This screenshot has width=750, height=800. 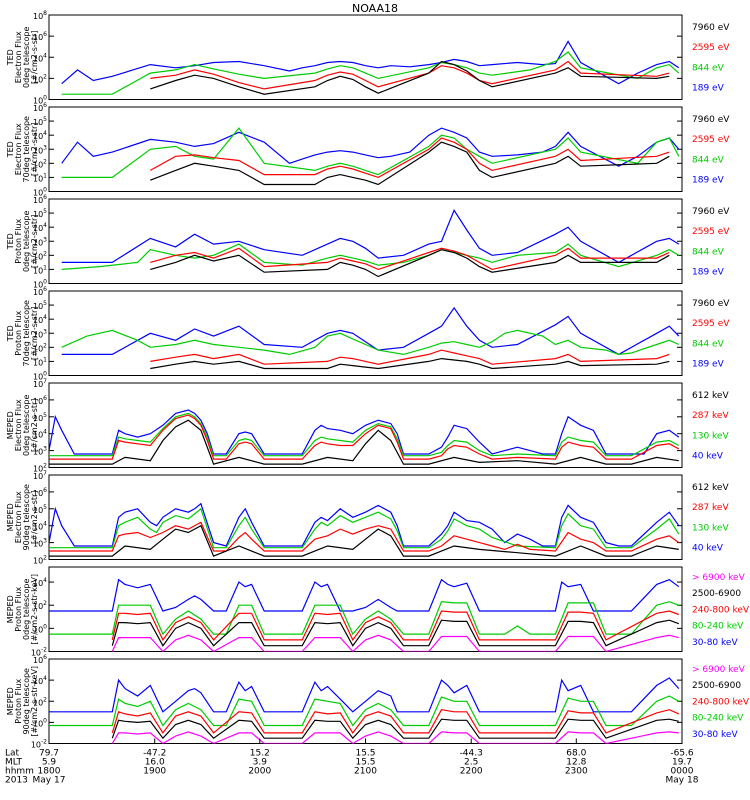 What do you see at coordinates (710, 528) in the screenshot?
I see `legend-entry: 130 keV` at bounding box center [710, 528].